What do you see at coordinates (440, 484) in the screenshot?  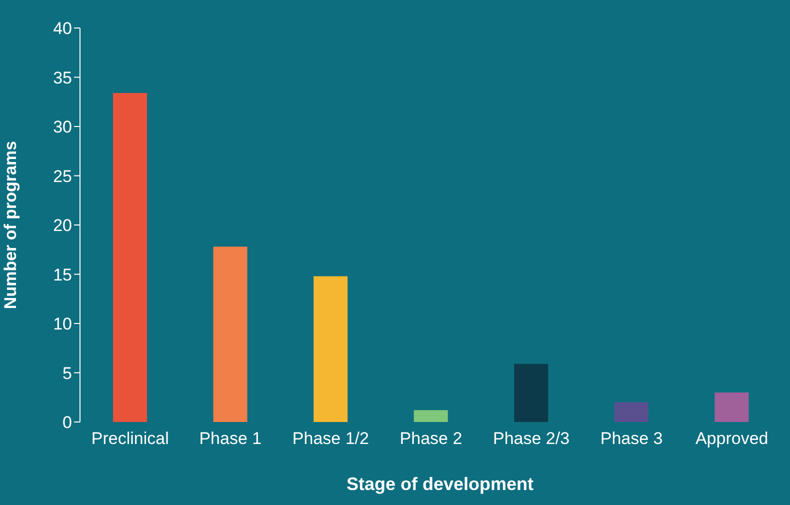 I see `x-axis-title: Stage of development` at bounding box center [440, 484].